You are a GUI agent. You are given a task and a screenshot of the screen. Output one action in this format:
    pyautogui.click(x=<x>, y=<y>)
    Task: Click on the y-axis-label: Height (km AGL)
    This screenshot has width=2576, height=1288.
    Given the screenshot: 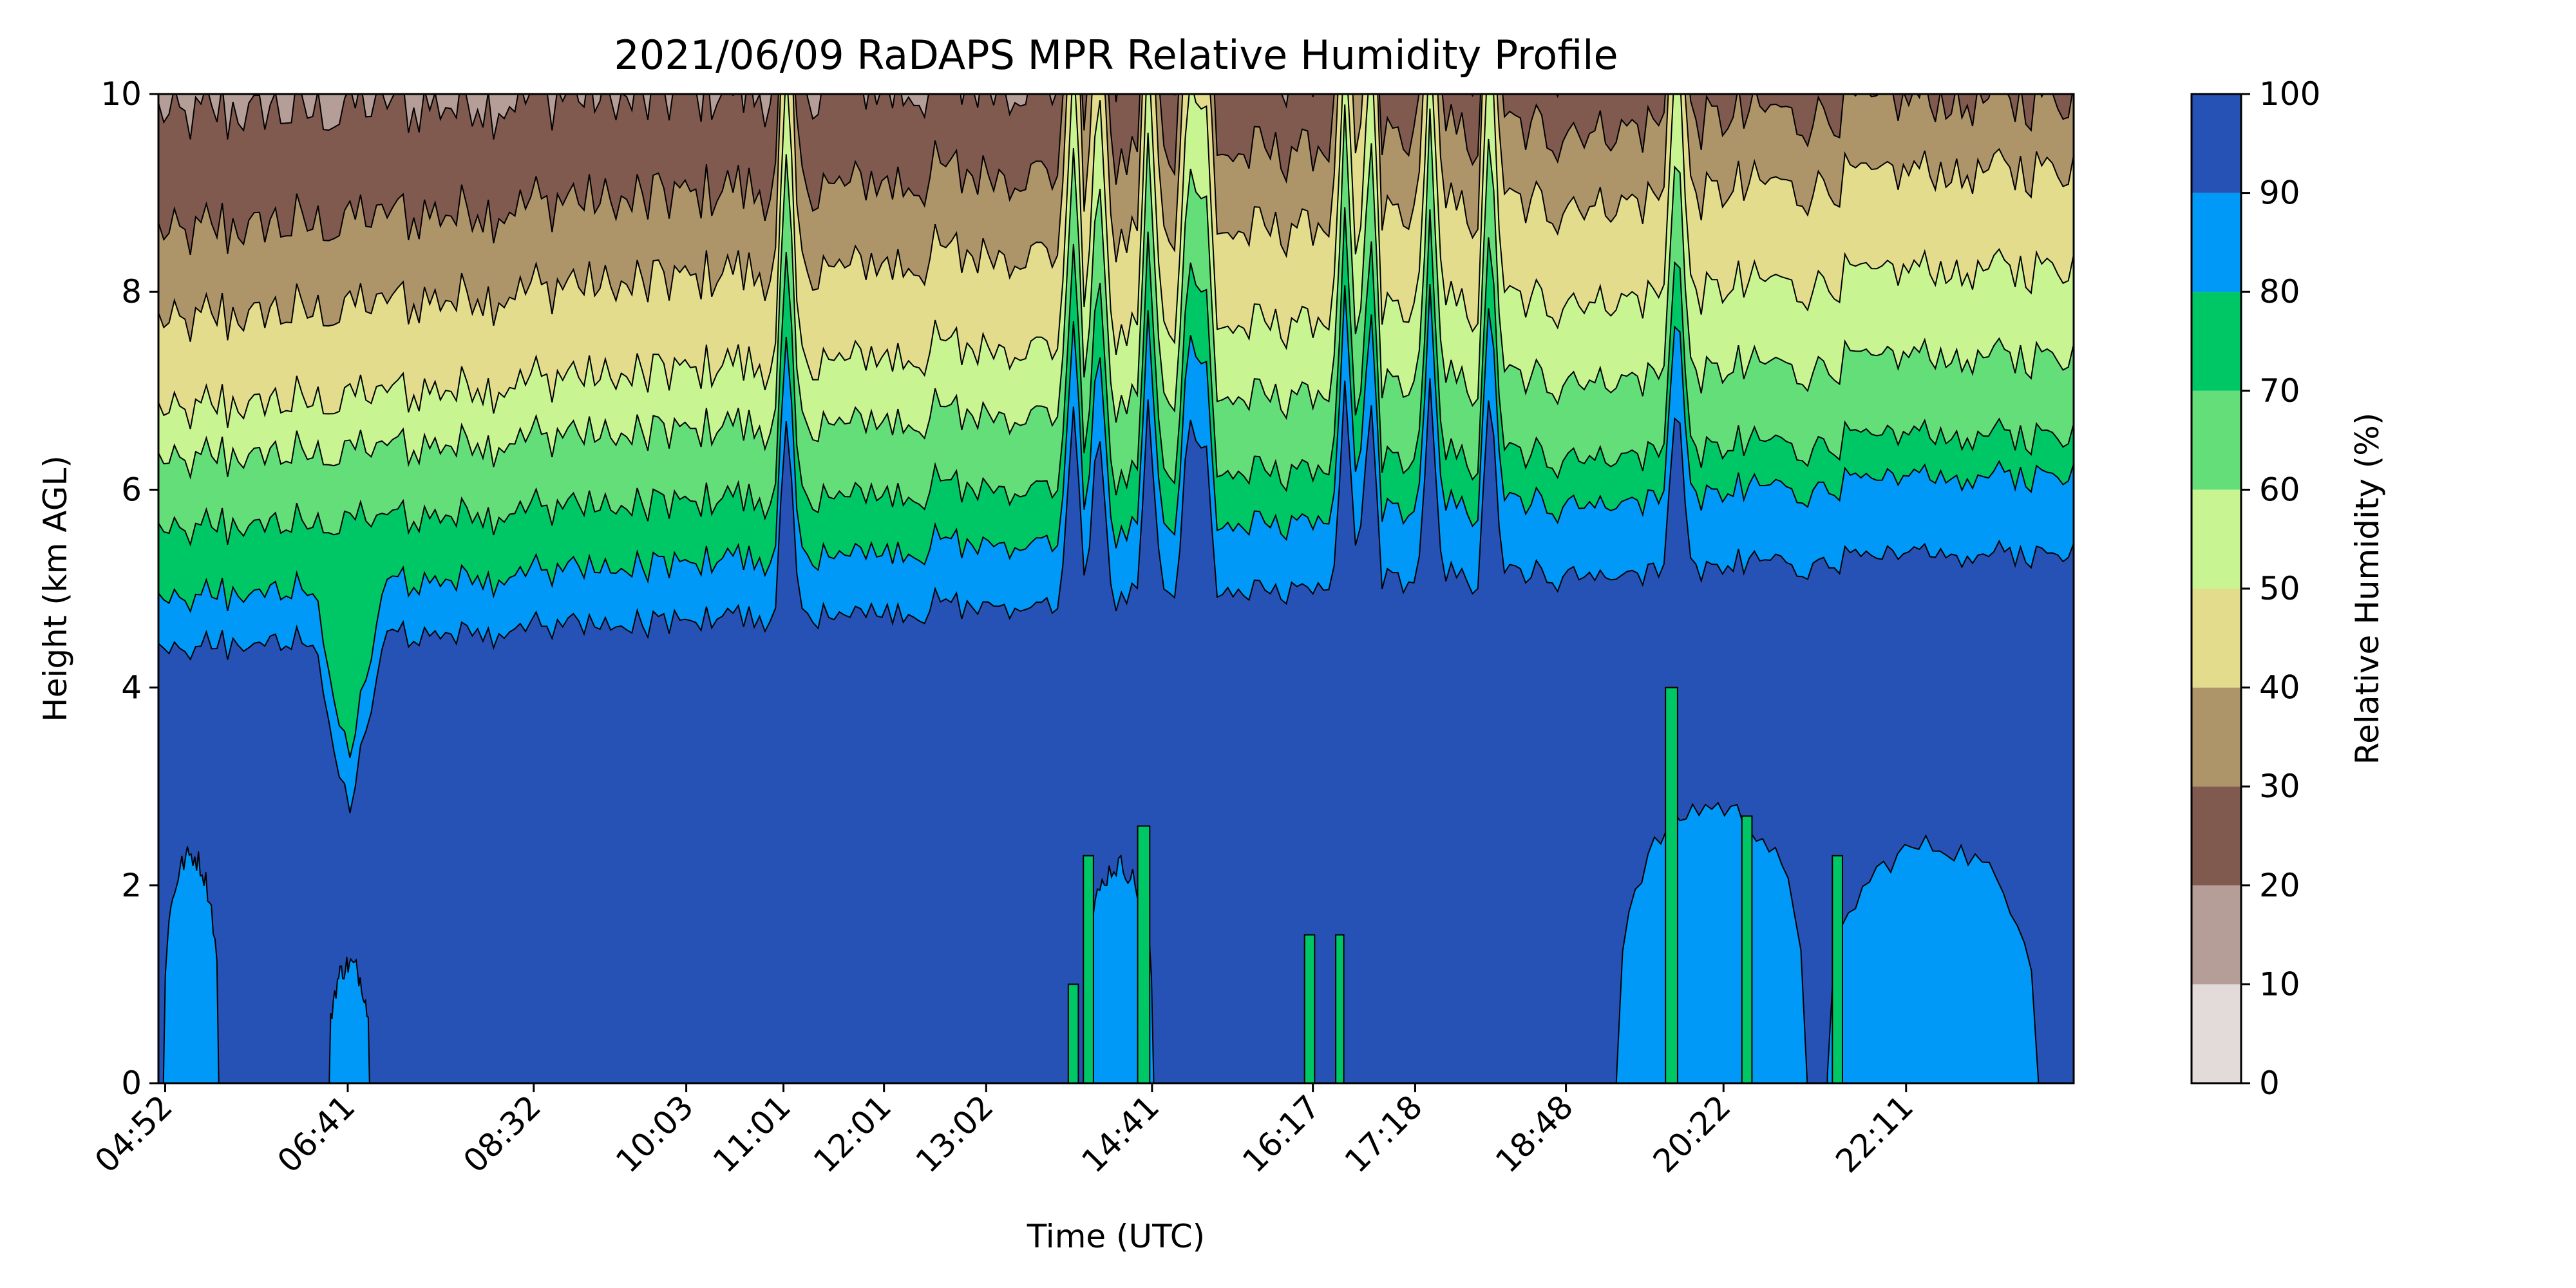 What is the action you would take?
    pyautogui.click(x=56, y=588)
    